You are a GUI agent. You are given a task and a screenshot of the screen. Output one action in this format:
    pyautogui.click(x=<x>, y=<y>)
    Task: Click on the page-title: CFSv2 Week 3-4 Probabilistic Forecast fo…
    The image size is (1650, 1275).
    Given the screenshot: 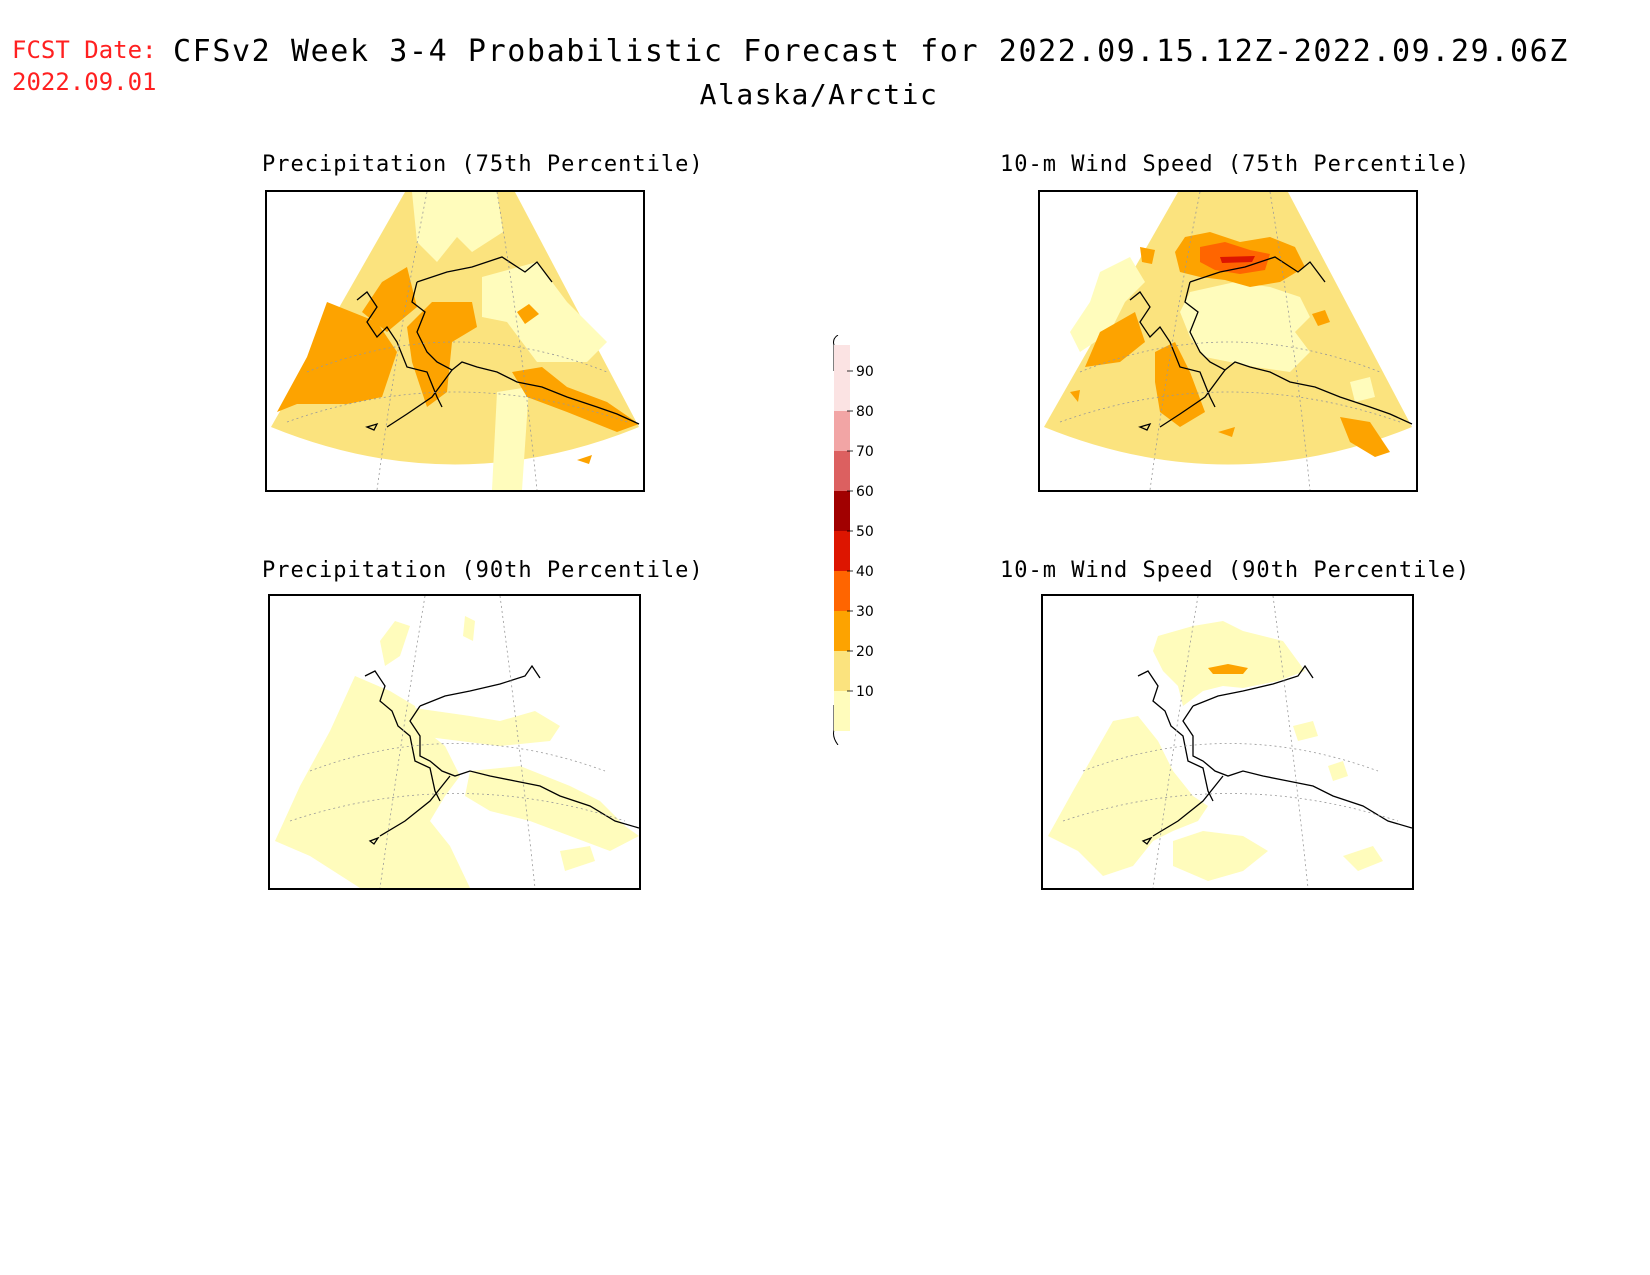 What is the action you would take?
    pyautogui.click(x=871, y=51)
    